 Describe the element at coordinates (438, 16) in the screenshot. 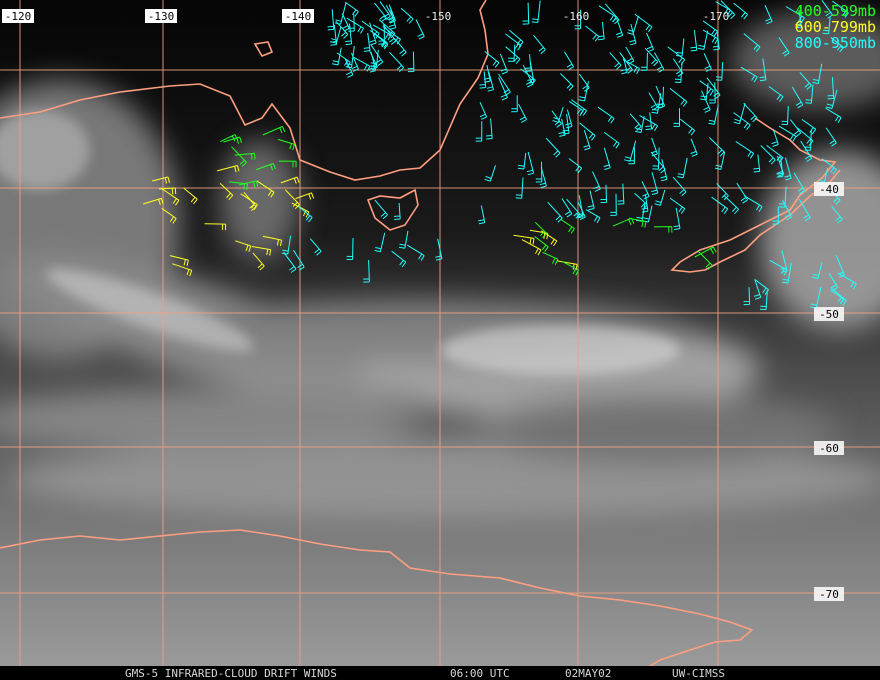

I see `longitude-label: -150` at that location.